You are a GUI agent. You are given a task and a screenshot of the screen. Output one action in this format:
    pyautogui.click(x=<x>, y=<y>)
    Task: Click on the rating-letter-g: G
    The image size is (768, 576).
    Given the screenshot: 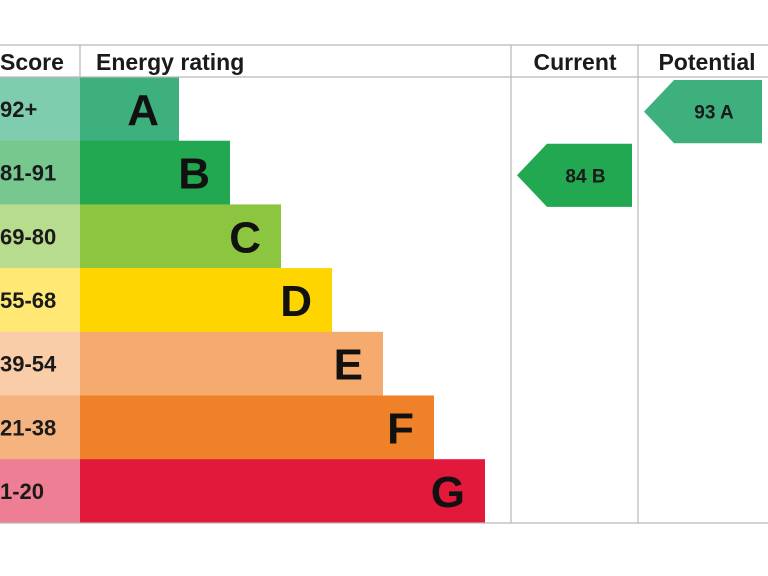 What is the action you would take?
    pyautogui.click(x=448, y=492)
    